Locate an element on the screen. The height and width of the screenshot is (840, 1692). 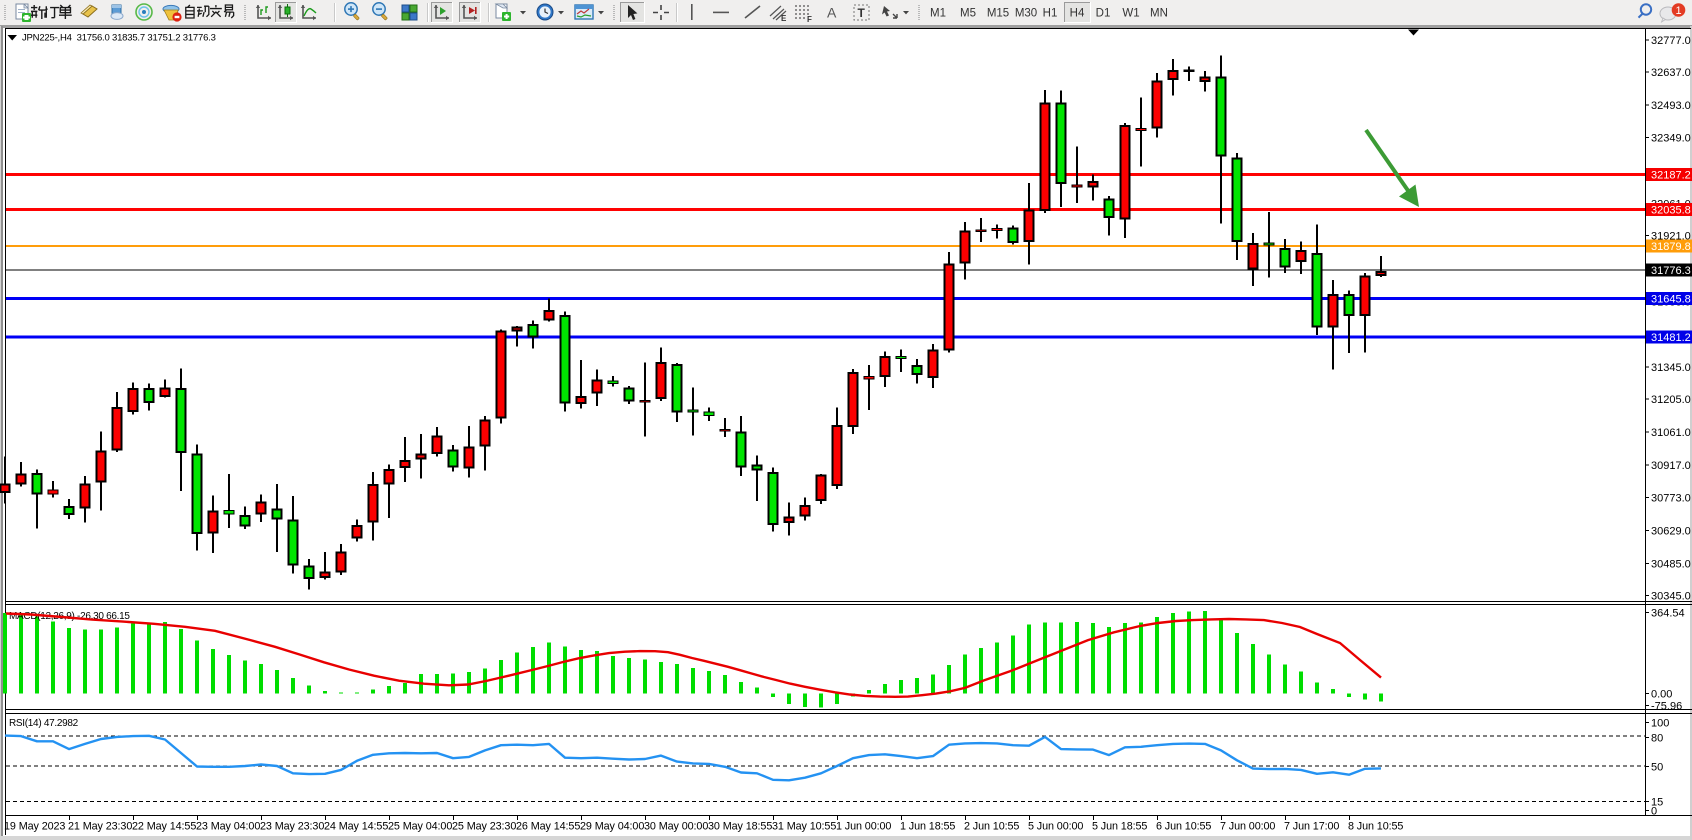
svg-text: 30345.0 is located at coordinates (1671, 596).